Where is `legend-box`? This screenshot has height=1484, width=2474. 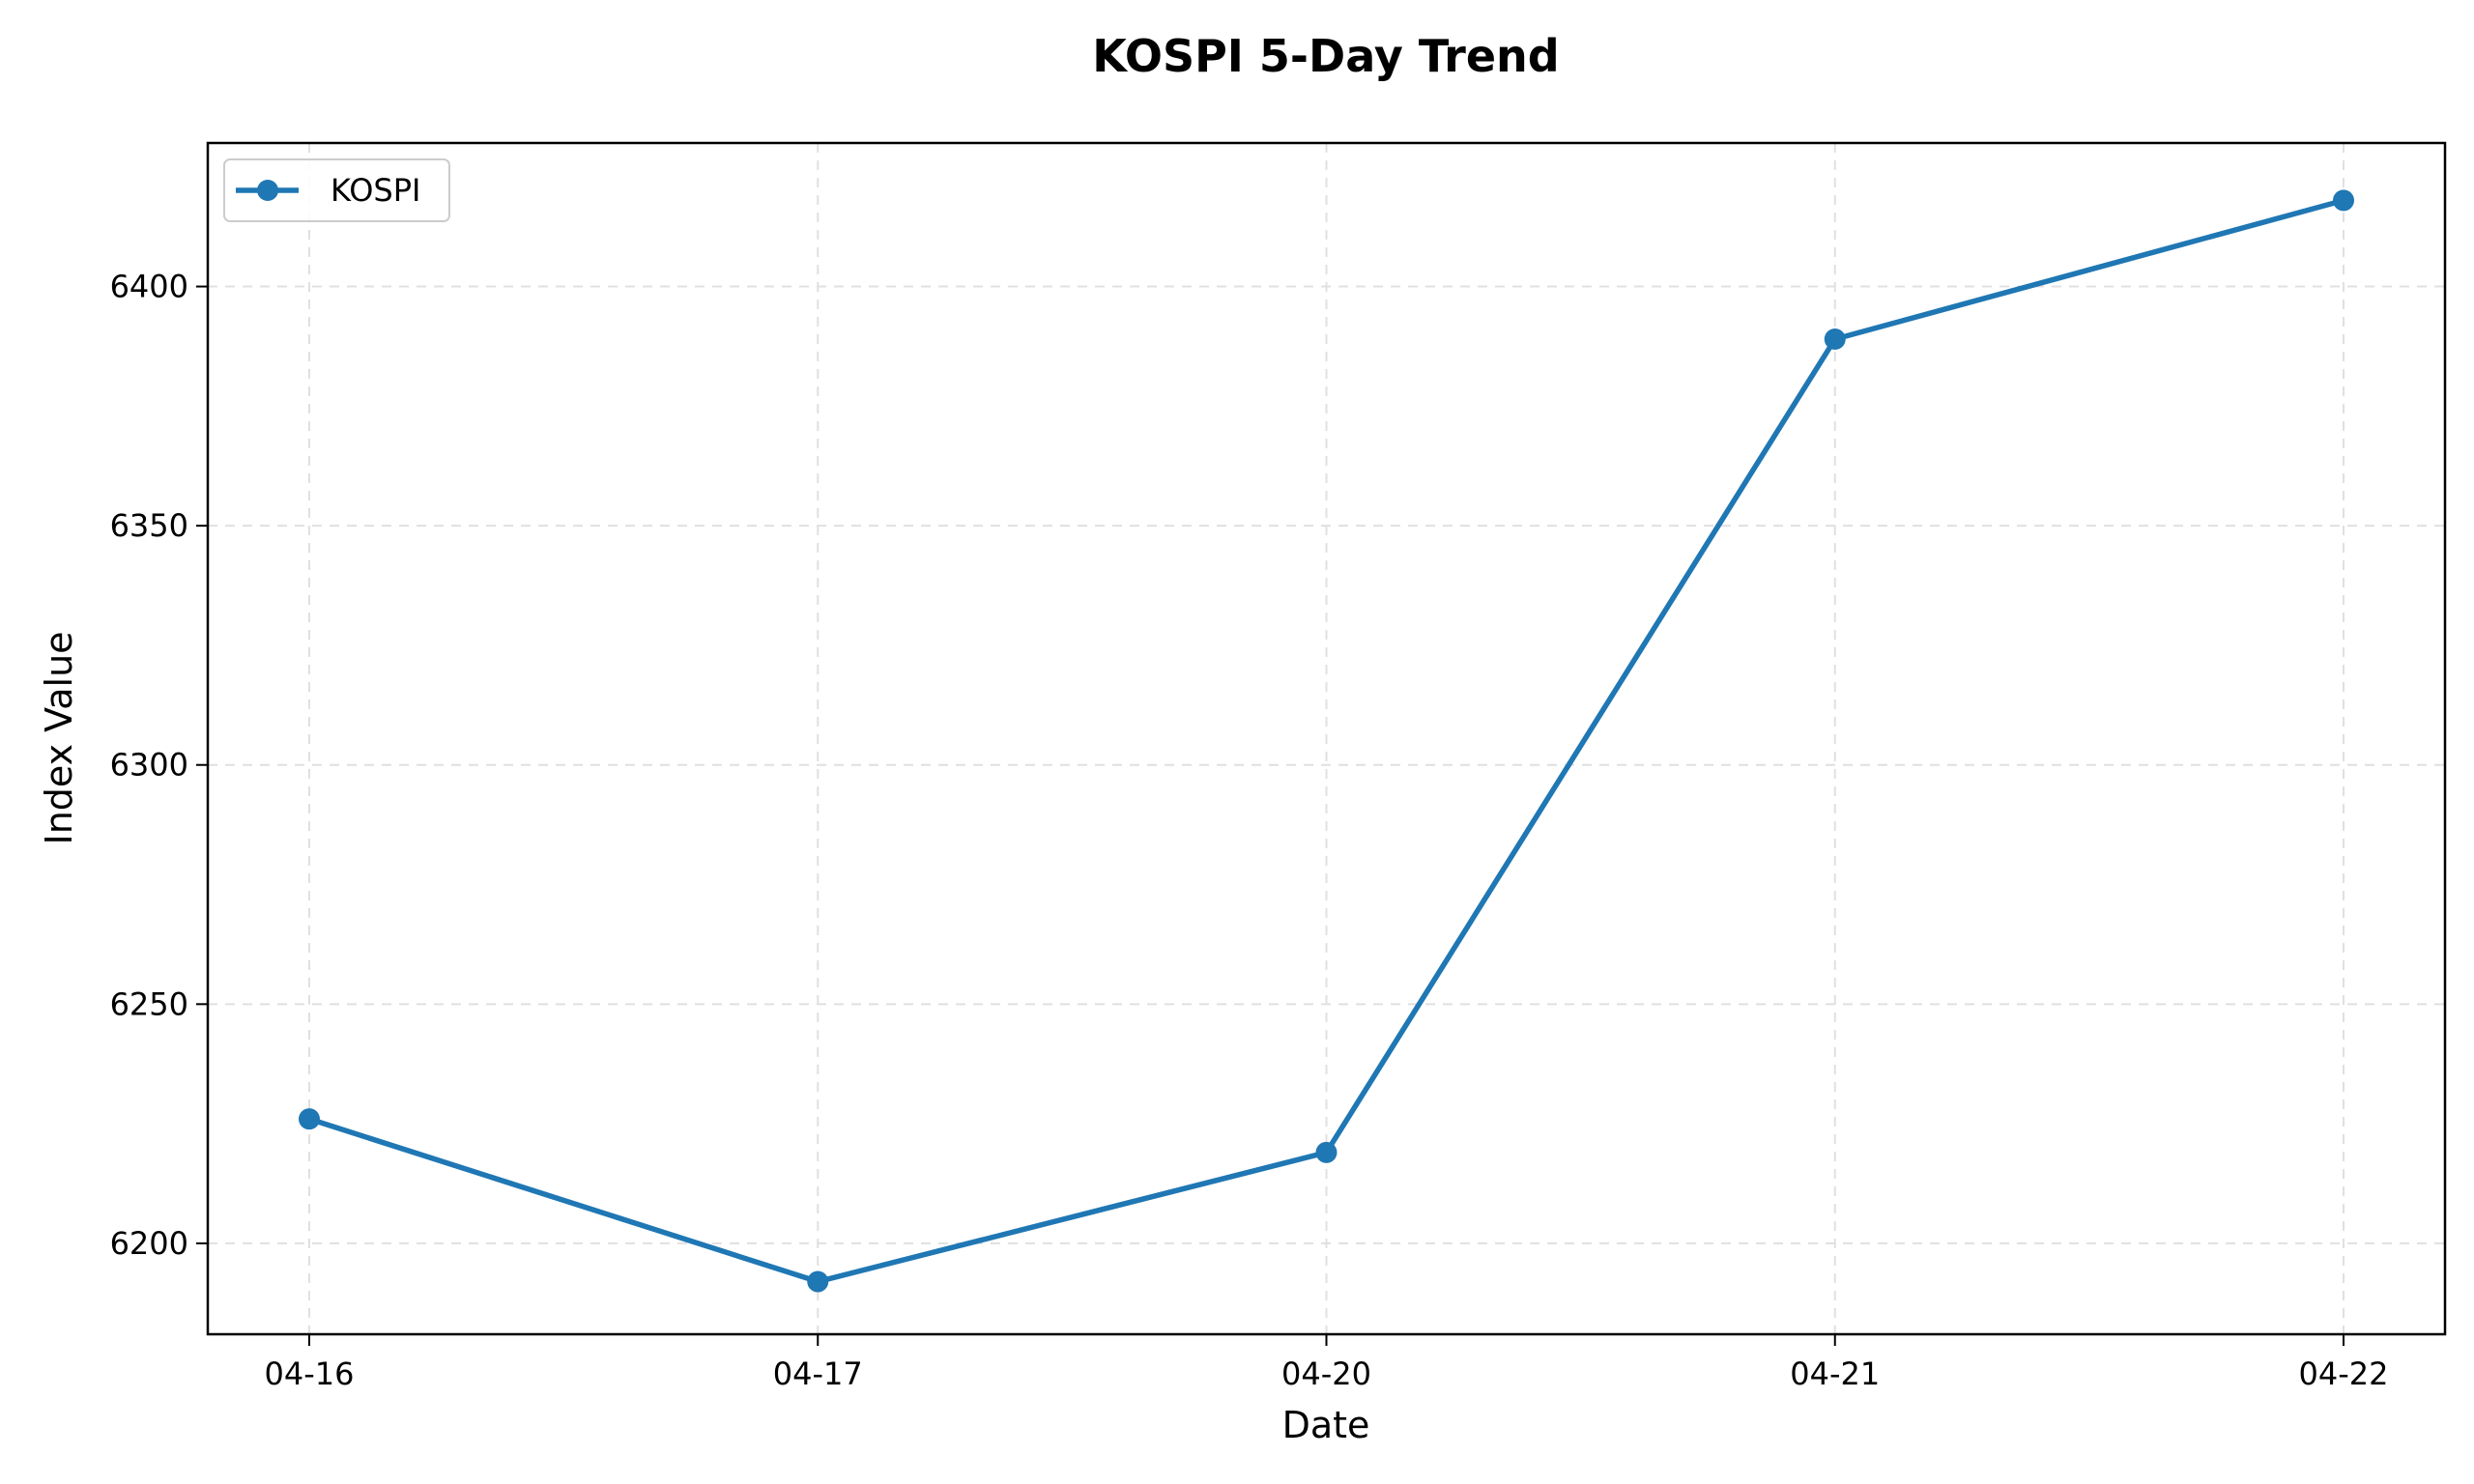 legend-box is located at coordinates (337, 190).